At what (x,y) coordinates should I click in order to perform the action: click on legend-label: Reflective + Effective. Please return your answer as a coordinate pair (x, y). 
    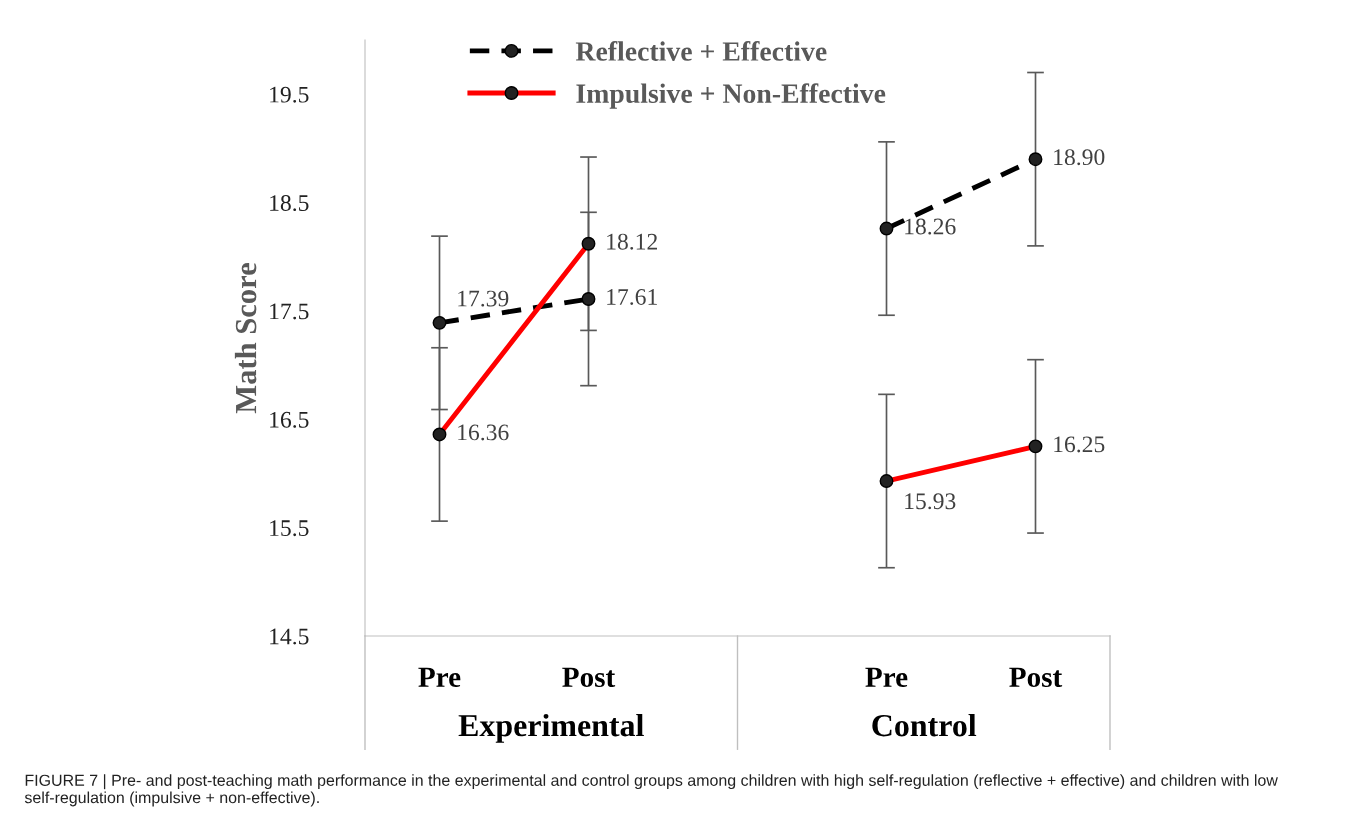
    Looking at the image, I should click on (701, 51).